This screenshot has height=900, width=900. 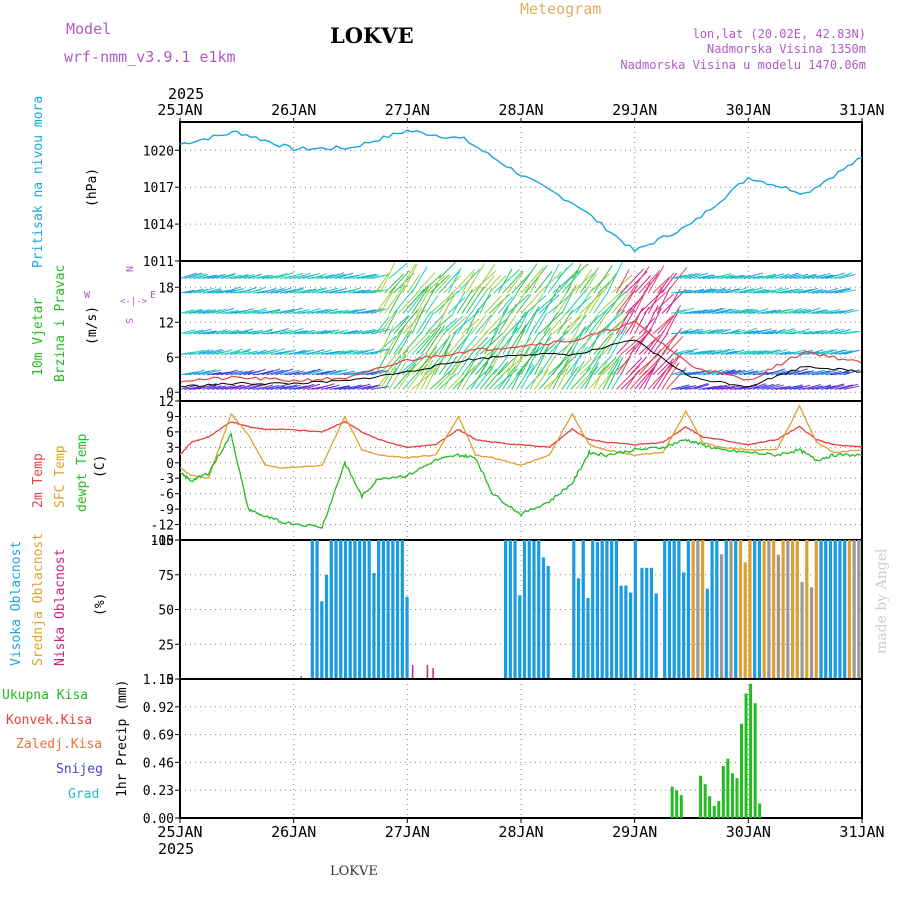 I want to click on wind-ylabel: (m/s), so click(x=92, y=325).